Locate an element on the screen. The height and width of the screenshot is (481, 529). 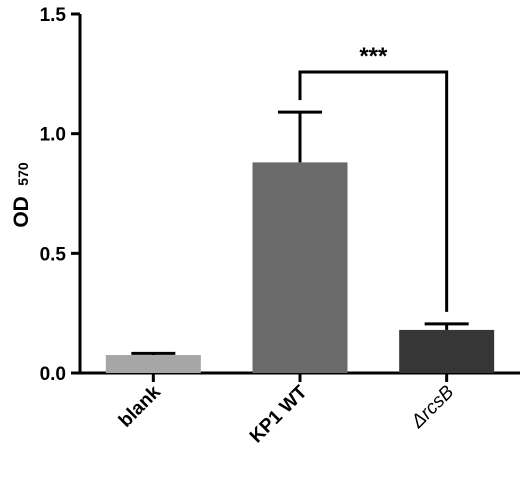
x-tick-label: ΔrcsB is located at coordinates (433, 407).